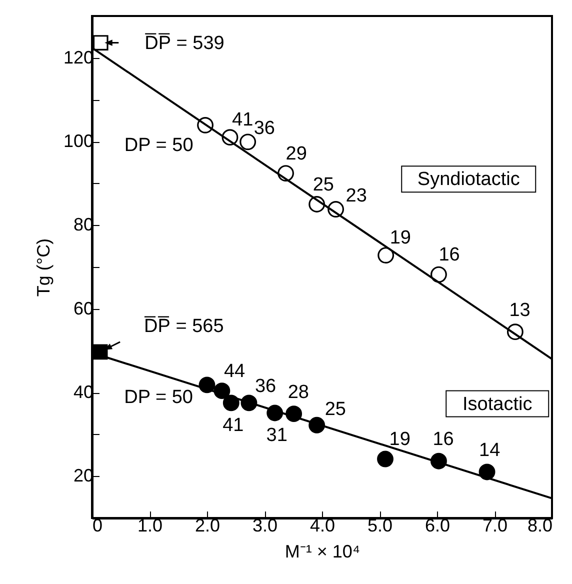 Image resolution: width=572 pixels, height=584 pixels. What do you see at coordinates (539, 526) in the screenshot?
I see `x-tick-label: 8.0` at bounding box center [539, 526].